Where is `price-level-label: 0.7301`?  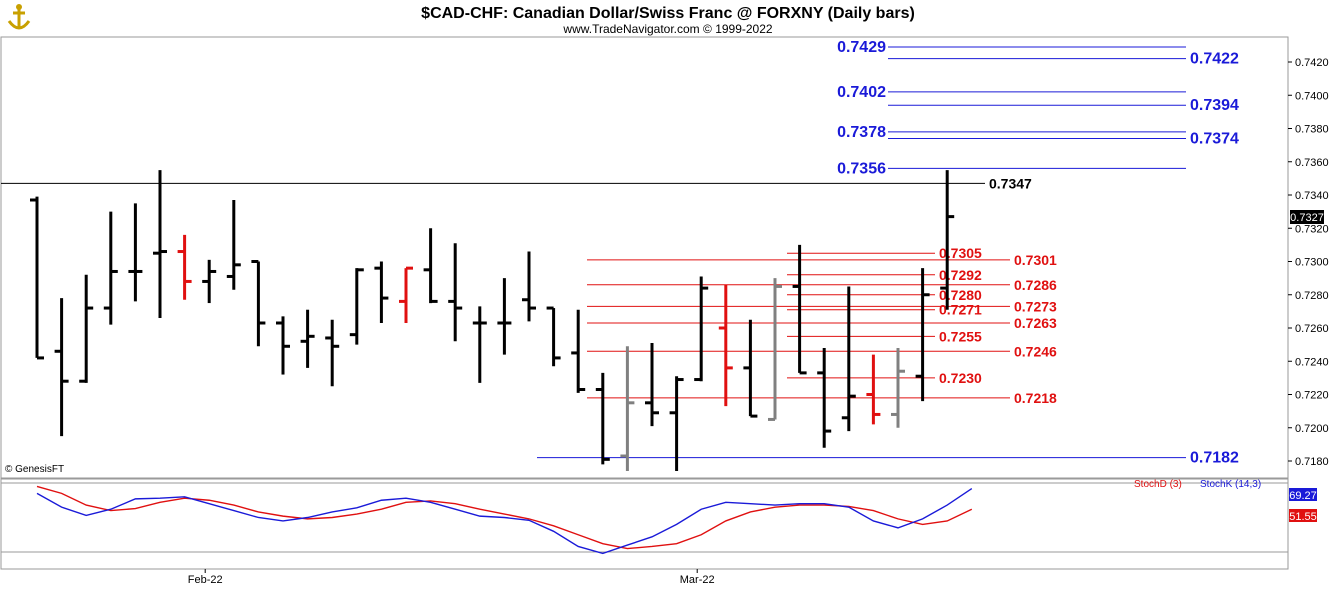
price-level-label: 0.7301 is located at coordinates (1035, 260).